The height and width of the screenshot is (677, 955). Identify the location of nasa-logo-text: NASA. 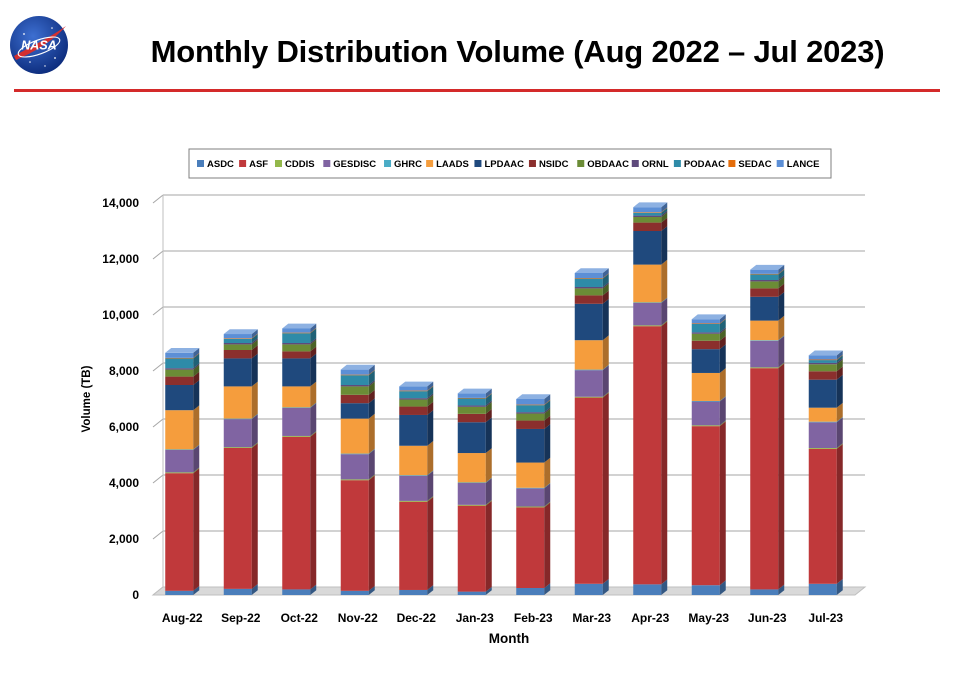
(38, 46).